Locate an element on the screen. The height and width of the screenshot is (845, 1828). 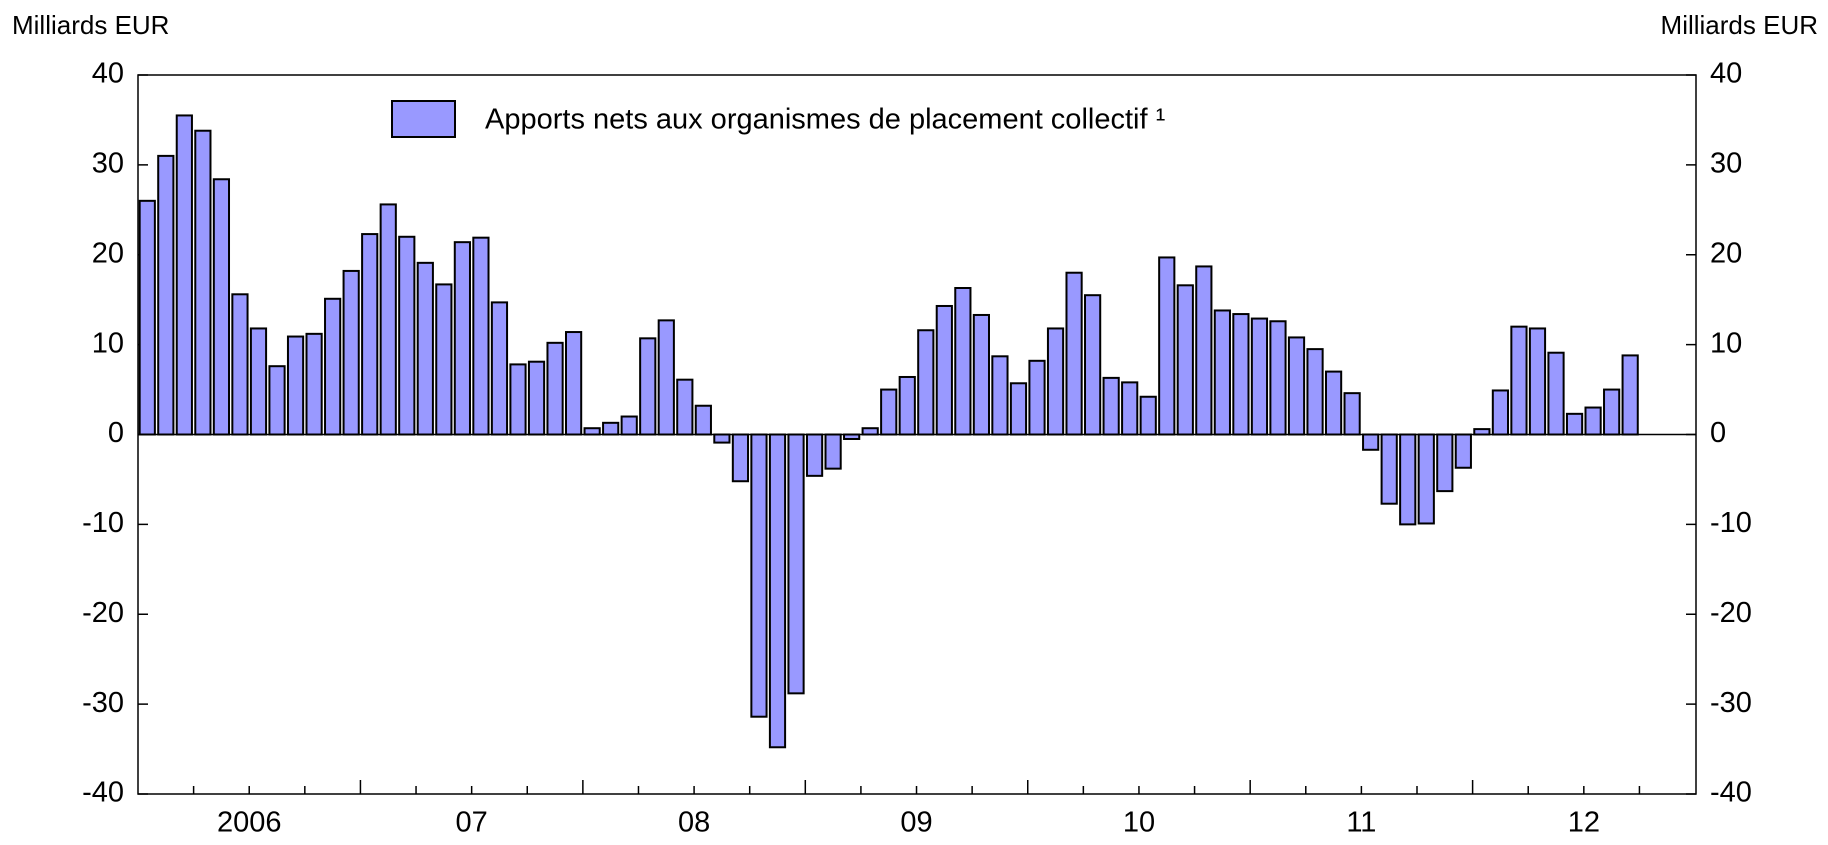
y2-tick-label: -20 is located at coordinates (1731, 613).